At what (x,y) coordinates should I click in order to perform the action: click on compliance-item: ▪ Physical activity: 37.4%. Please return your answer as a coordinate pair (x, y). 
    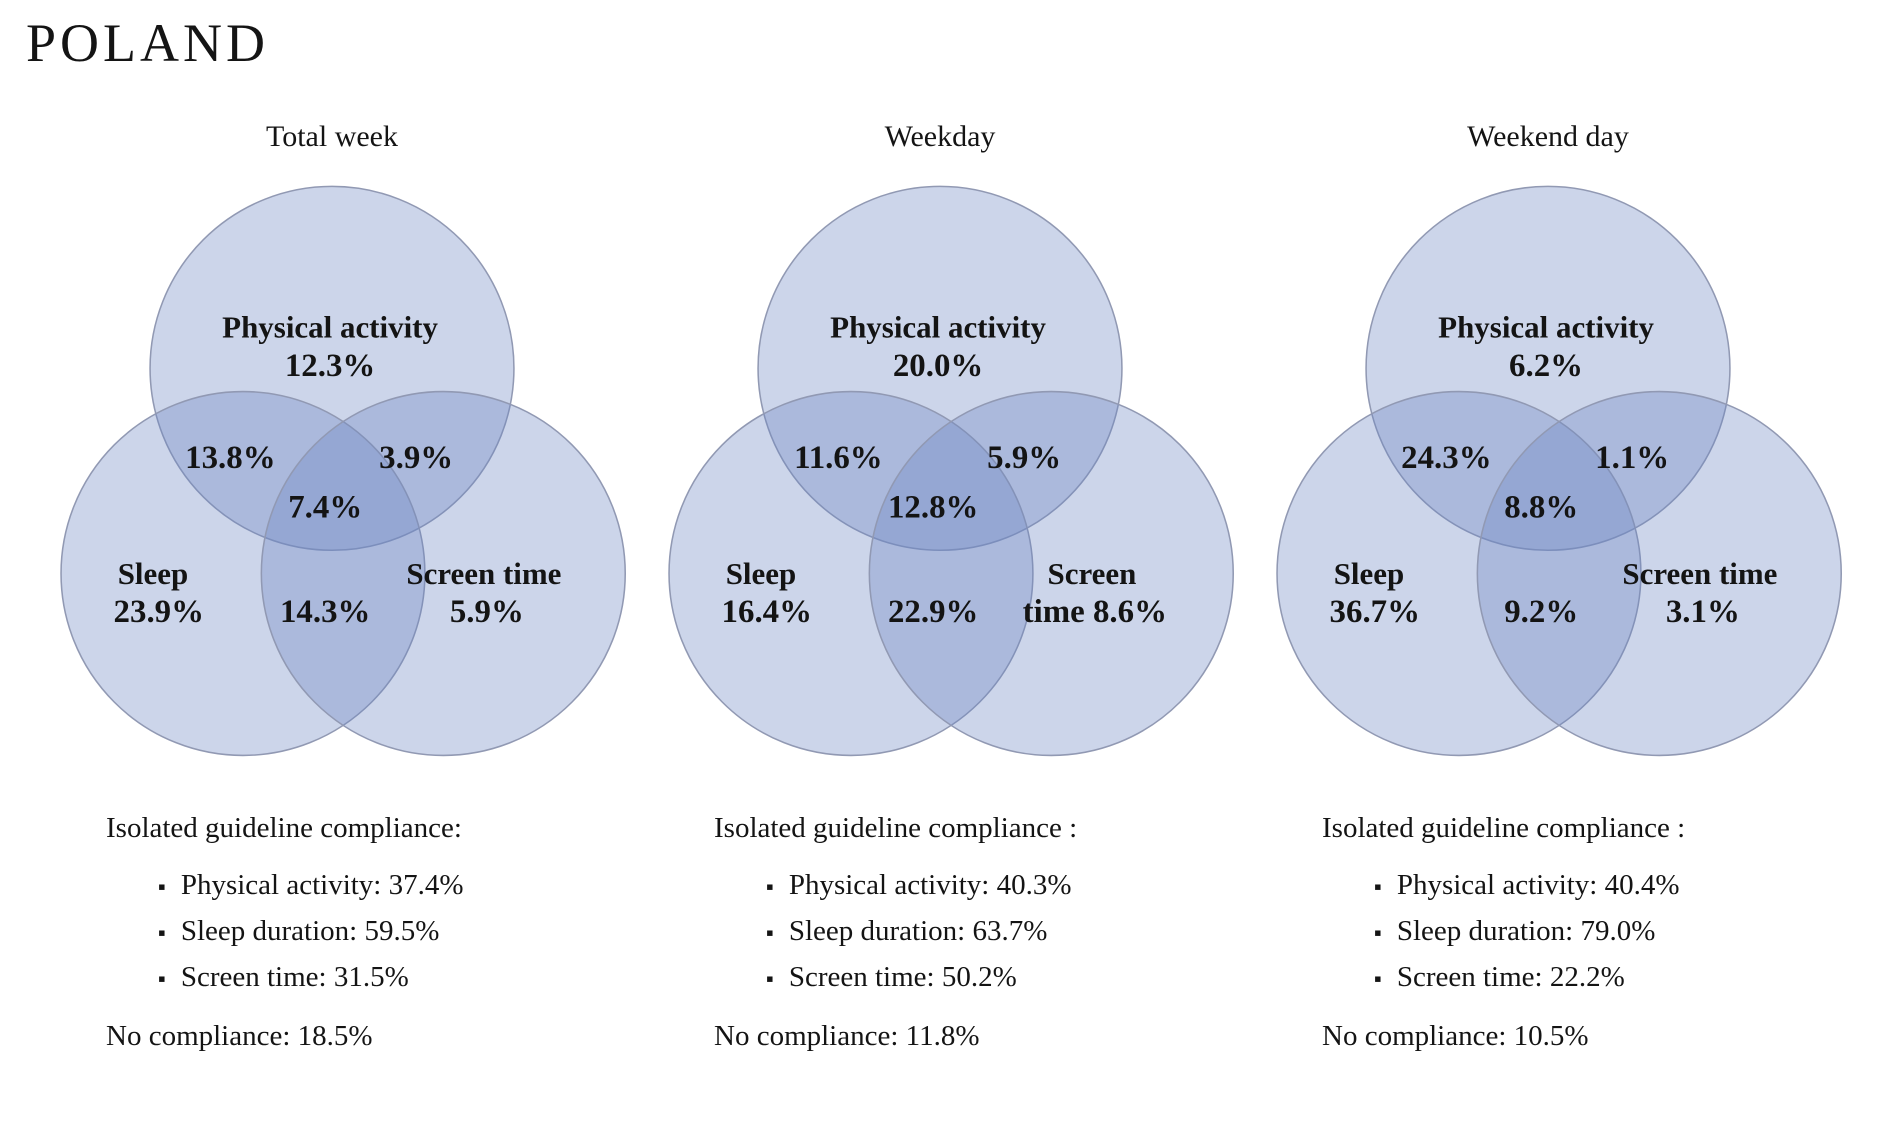
    Looking at the image, I should click on (311, 886).